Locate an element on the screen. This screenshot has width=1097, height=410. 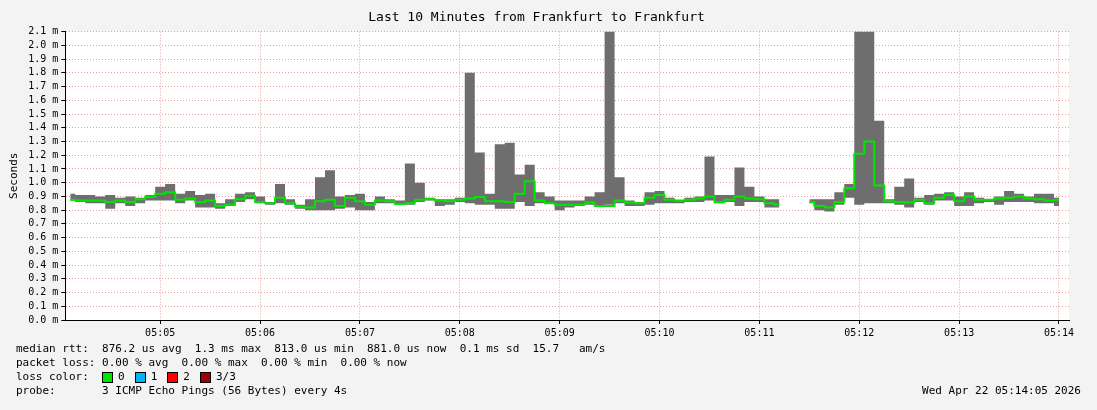
y-tick-label: 1.2 m is located at coordinates (43, 154).